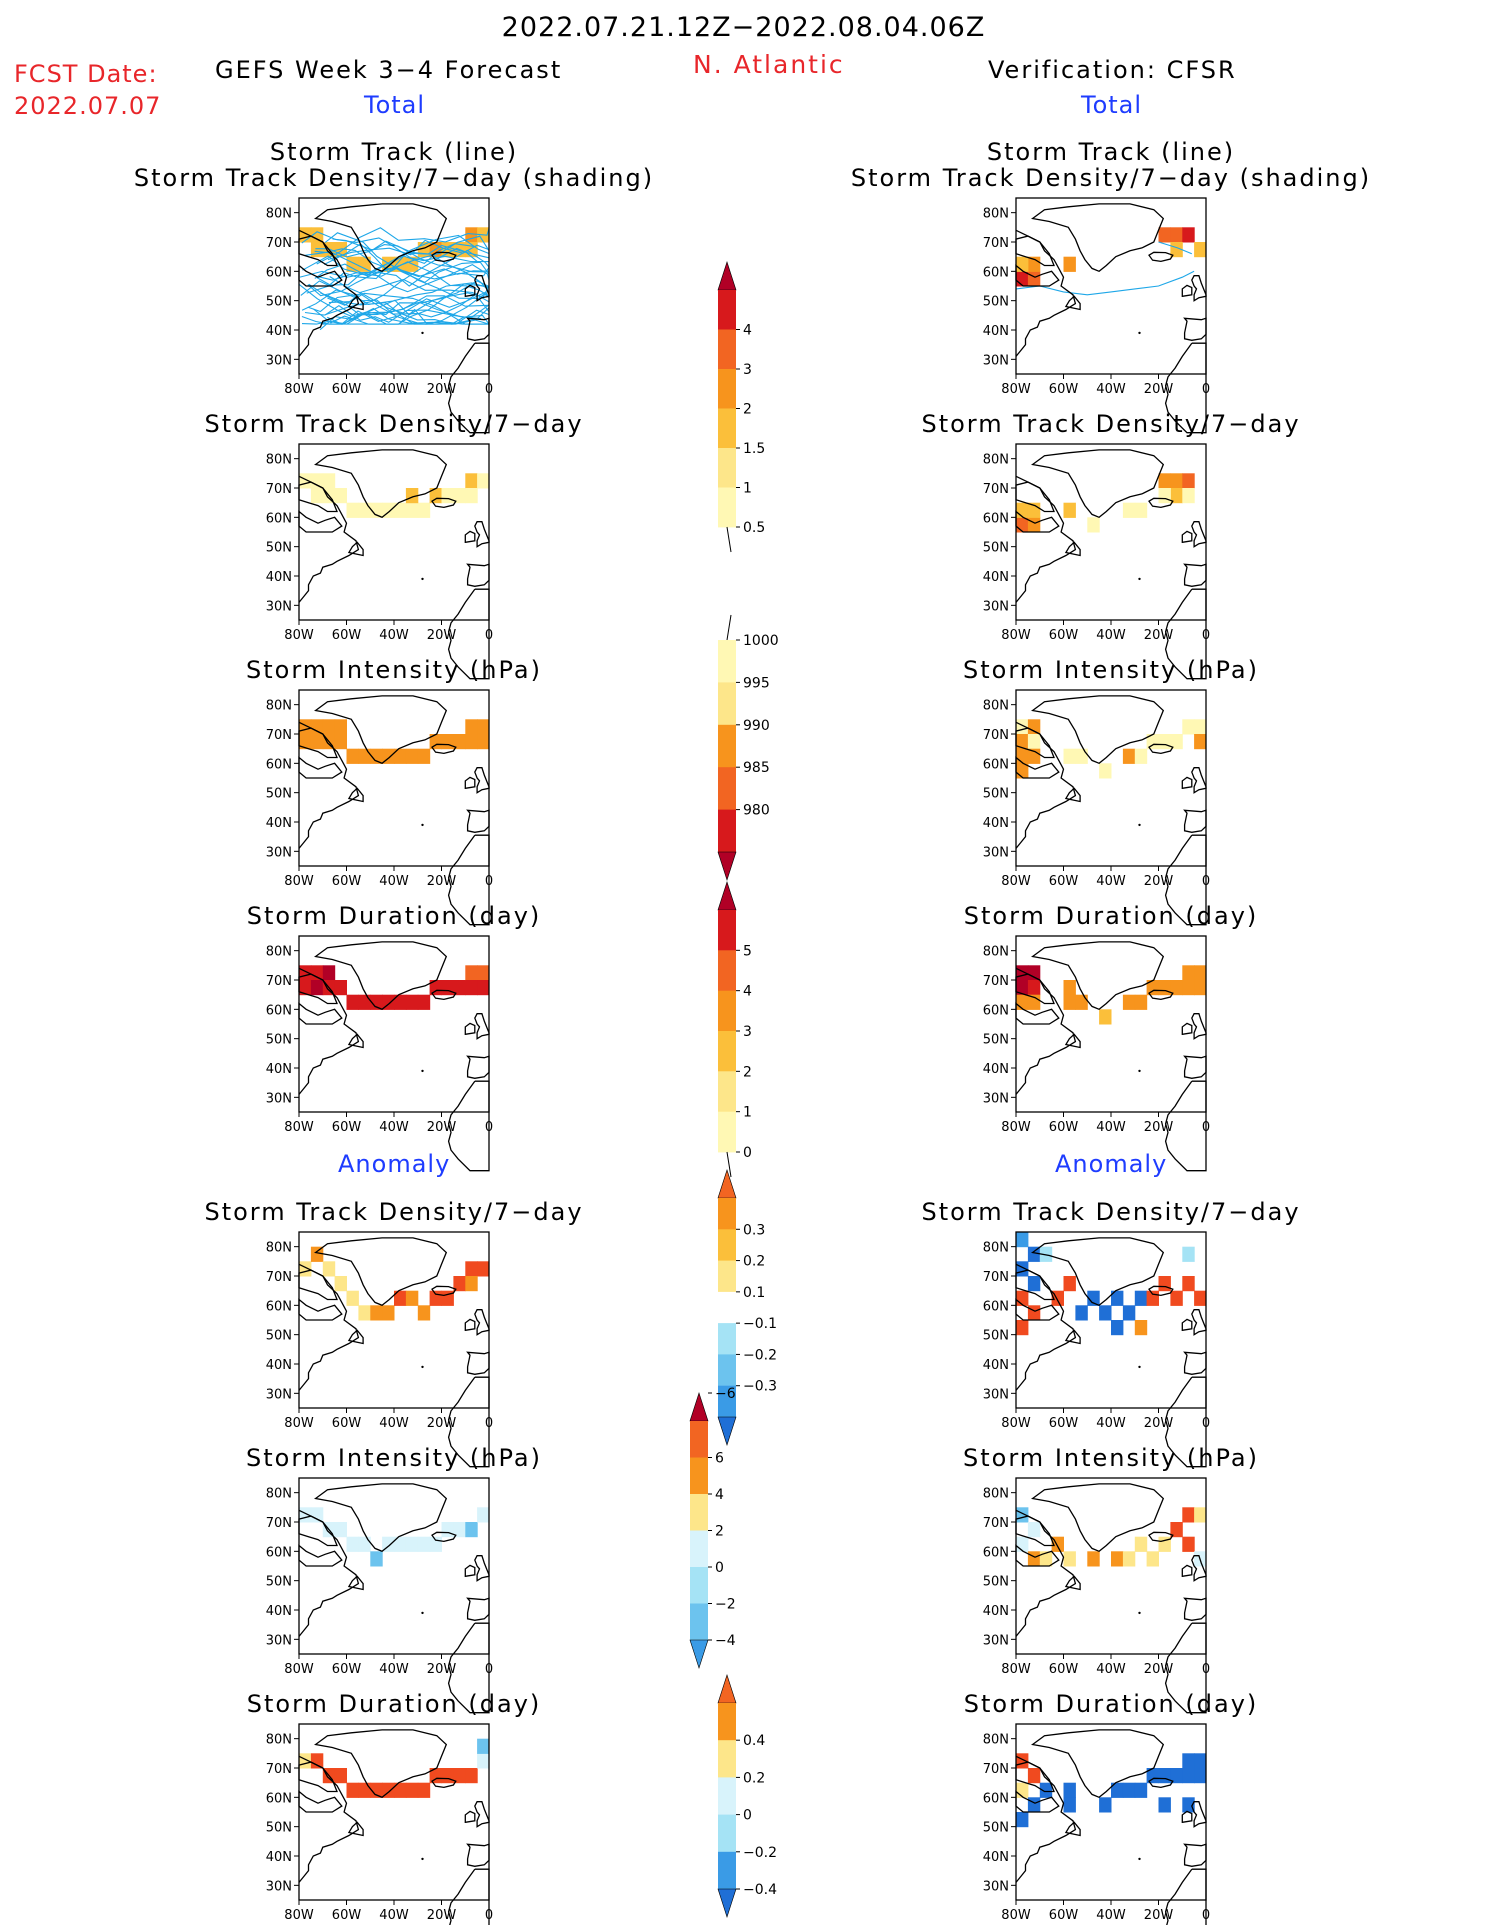  Describe the element at coordinates (743, 27) in the screenshot. I see `date-range-title: 2022.07.21.12Z−2022.08.04.06Z` at that location.